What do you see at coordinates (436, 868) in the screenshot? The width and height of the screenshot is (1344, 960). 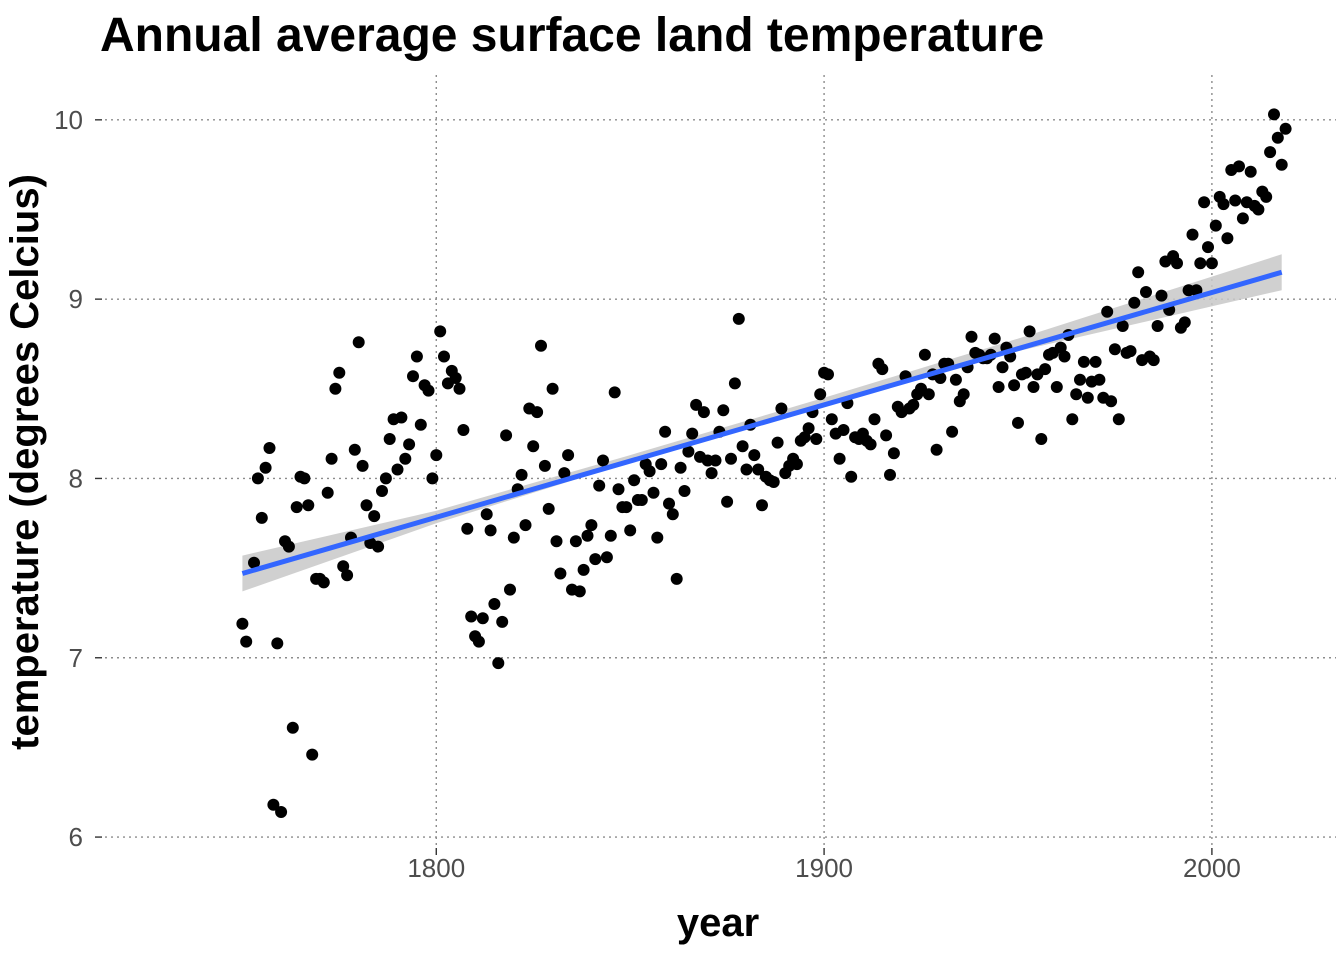 I see `x-tick-label: 1800` at bounding box center [436, 868].